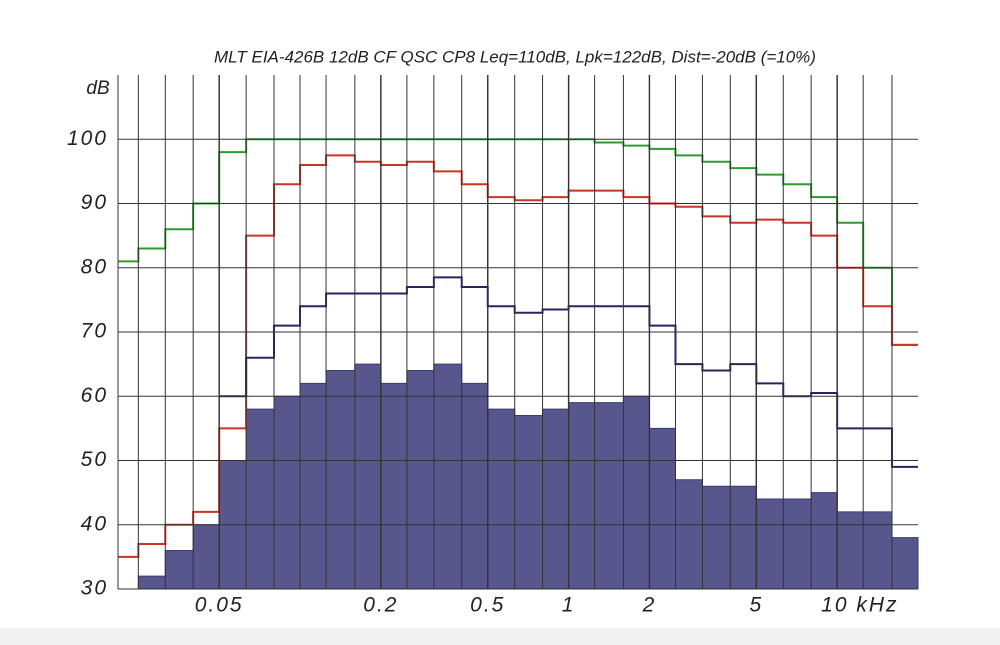 This screenshot has height=645, width=1000. Describe the element at coordinates (94, 588) in the screenshot. I see `y-tick-label: 30` at that location.